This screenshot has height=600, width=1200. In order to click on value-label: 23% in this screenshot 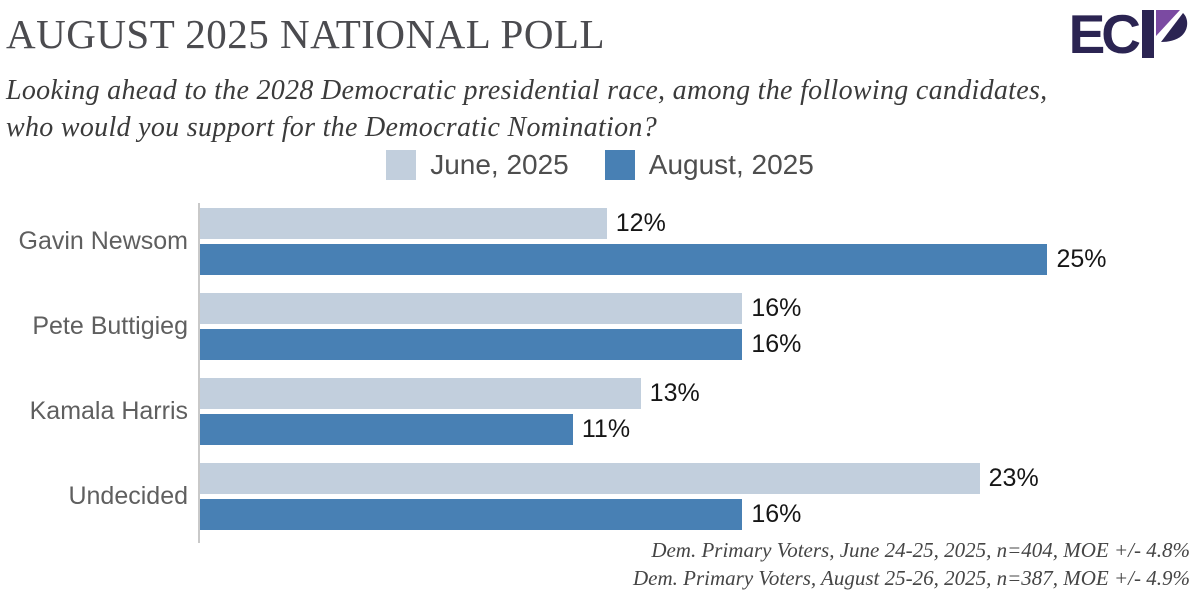, I will do `click(1013, 478)`.